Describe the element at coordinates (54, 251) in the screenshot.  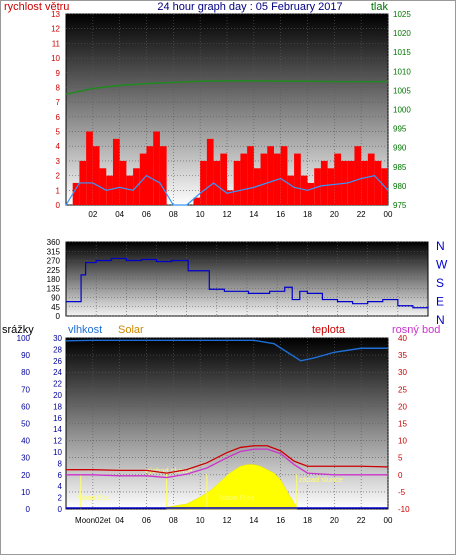
I see `direction-tick-label: 315` at that location.